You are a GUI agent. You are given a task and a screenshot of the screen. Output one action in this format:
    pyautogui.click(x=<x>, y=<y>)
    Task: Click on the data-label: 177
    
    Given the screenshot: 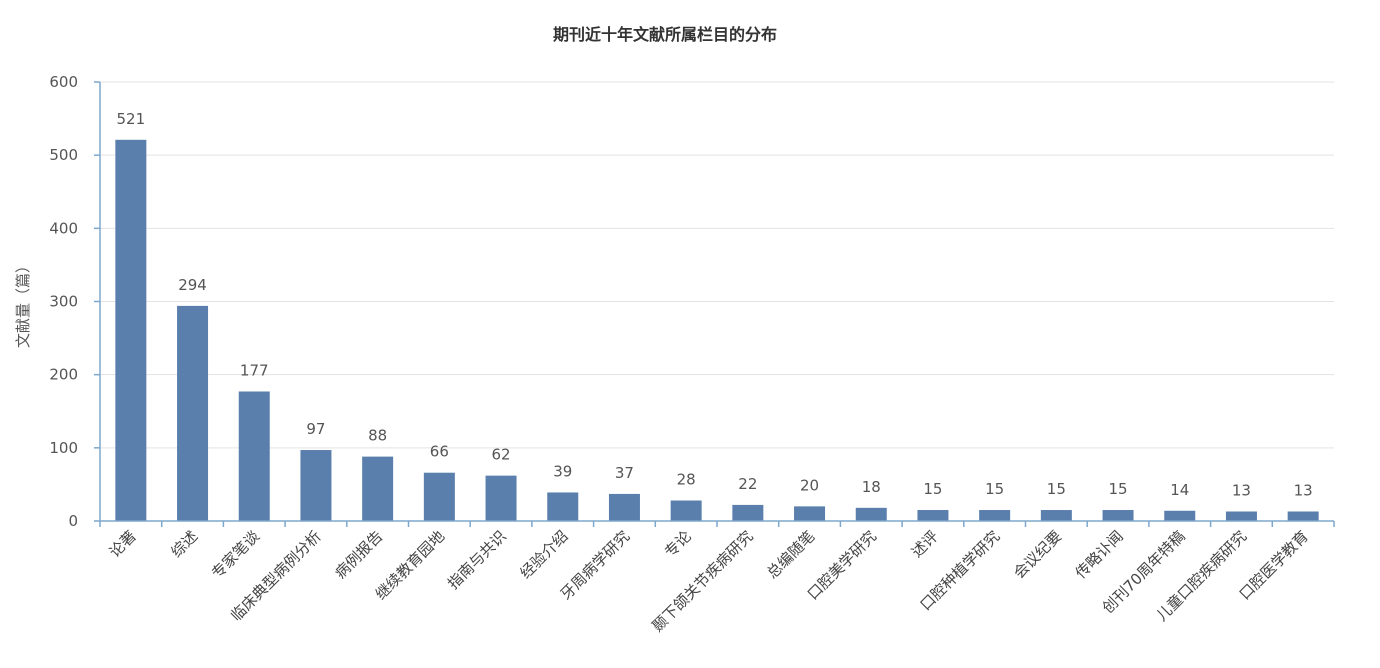 What is the action you would take?
    pyautogui.click(x=254, y=370)
    